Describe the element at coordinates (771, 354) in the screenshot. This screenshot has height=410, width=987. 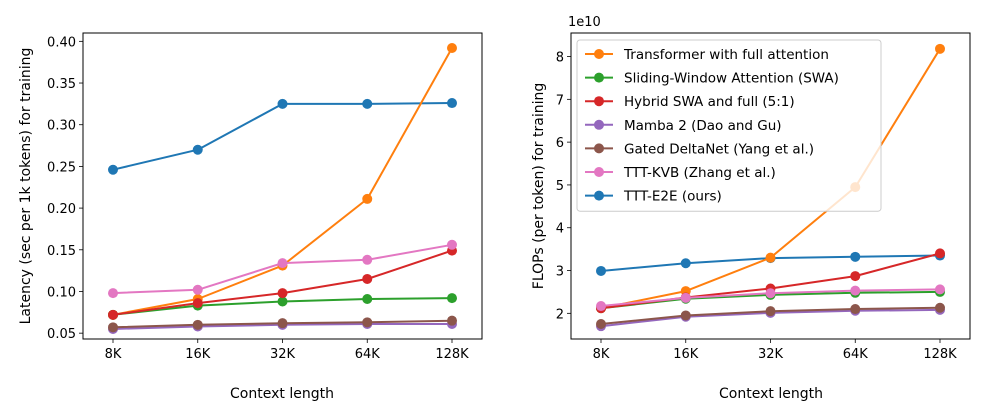
I see `flops-x-tick-label: 32K` at that location.